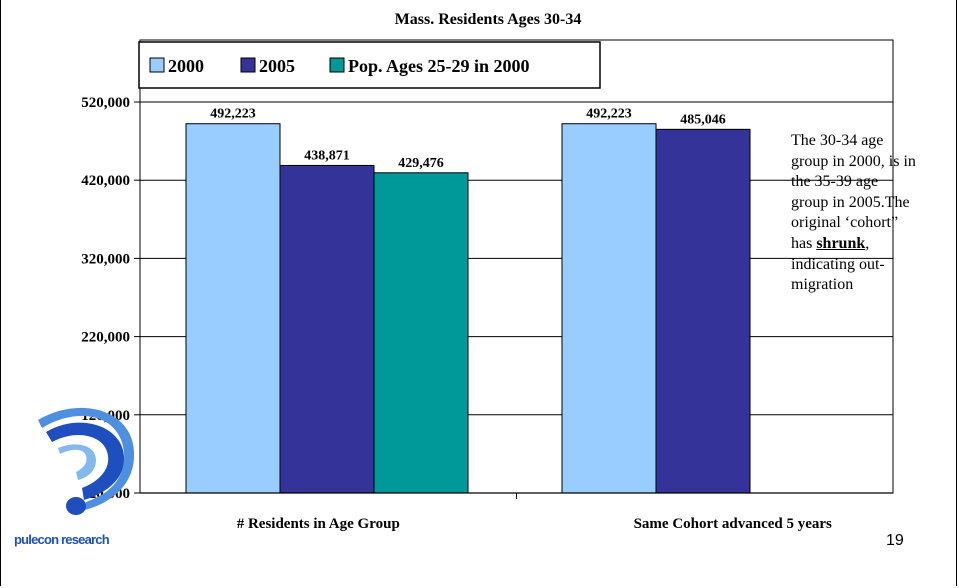 This screenshot has width=959, height=588. What do you see at coordinates (439, 66) in the screenshot?
I see `legend-label: Pop. Ages 25-29 in 2000` at bounding box center [439, 66].